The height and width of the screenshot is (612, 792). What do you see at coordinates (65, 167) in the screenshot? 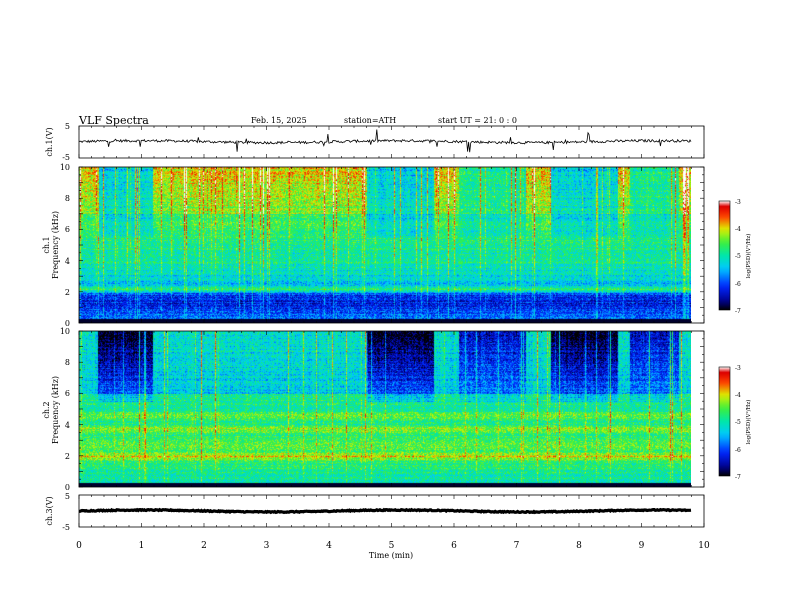
I see `ch1-freq-tick-10: 10` at bounding box center [65, 167].